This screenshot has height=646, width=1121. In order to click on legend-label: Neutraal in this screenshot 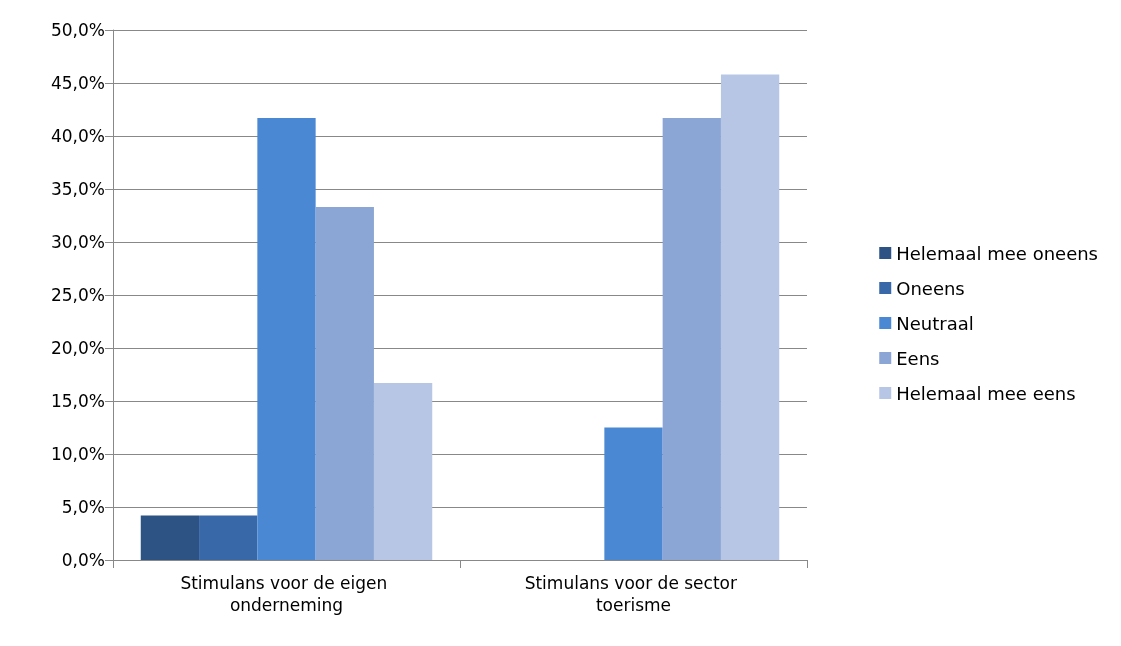, I will do `click(935, 323)`.